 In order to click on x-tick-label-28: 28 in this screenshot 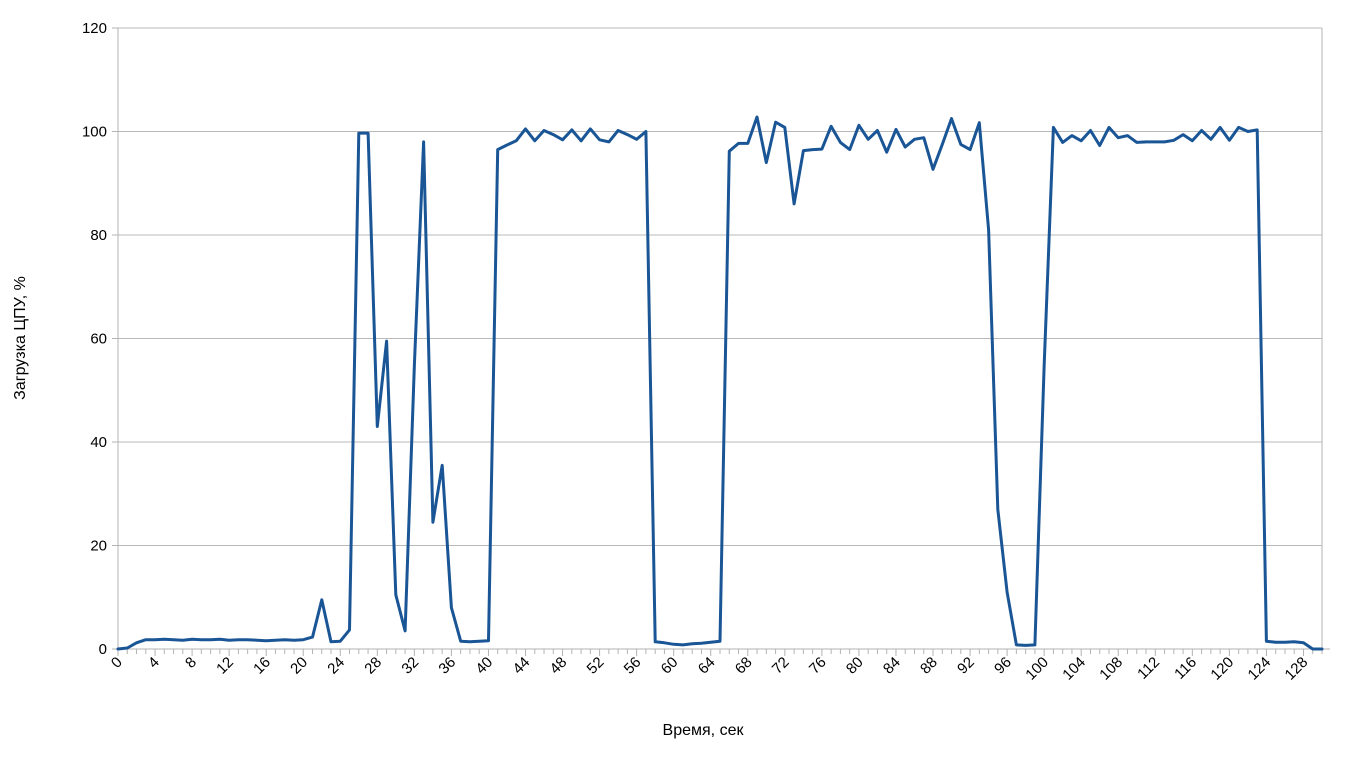, I will do `click(373, 666)`.